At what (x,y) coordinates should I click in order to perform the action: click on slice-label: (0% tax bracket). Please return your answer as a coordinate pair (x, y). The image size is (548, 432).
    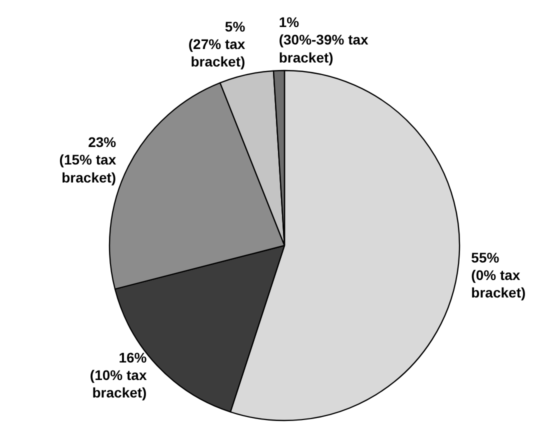
    Looking at the image, I should click on (498, 284).